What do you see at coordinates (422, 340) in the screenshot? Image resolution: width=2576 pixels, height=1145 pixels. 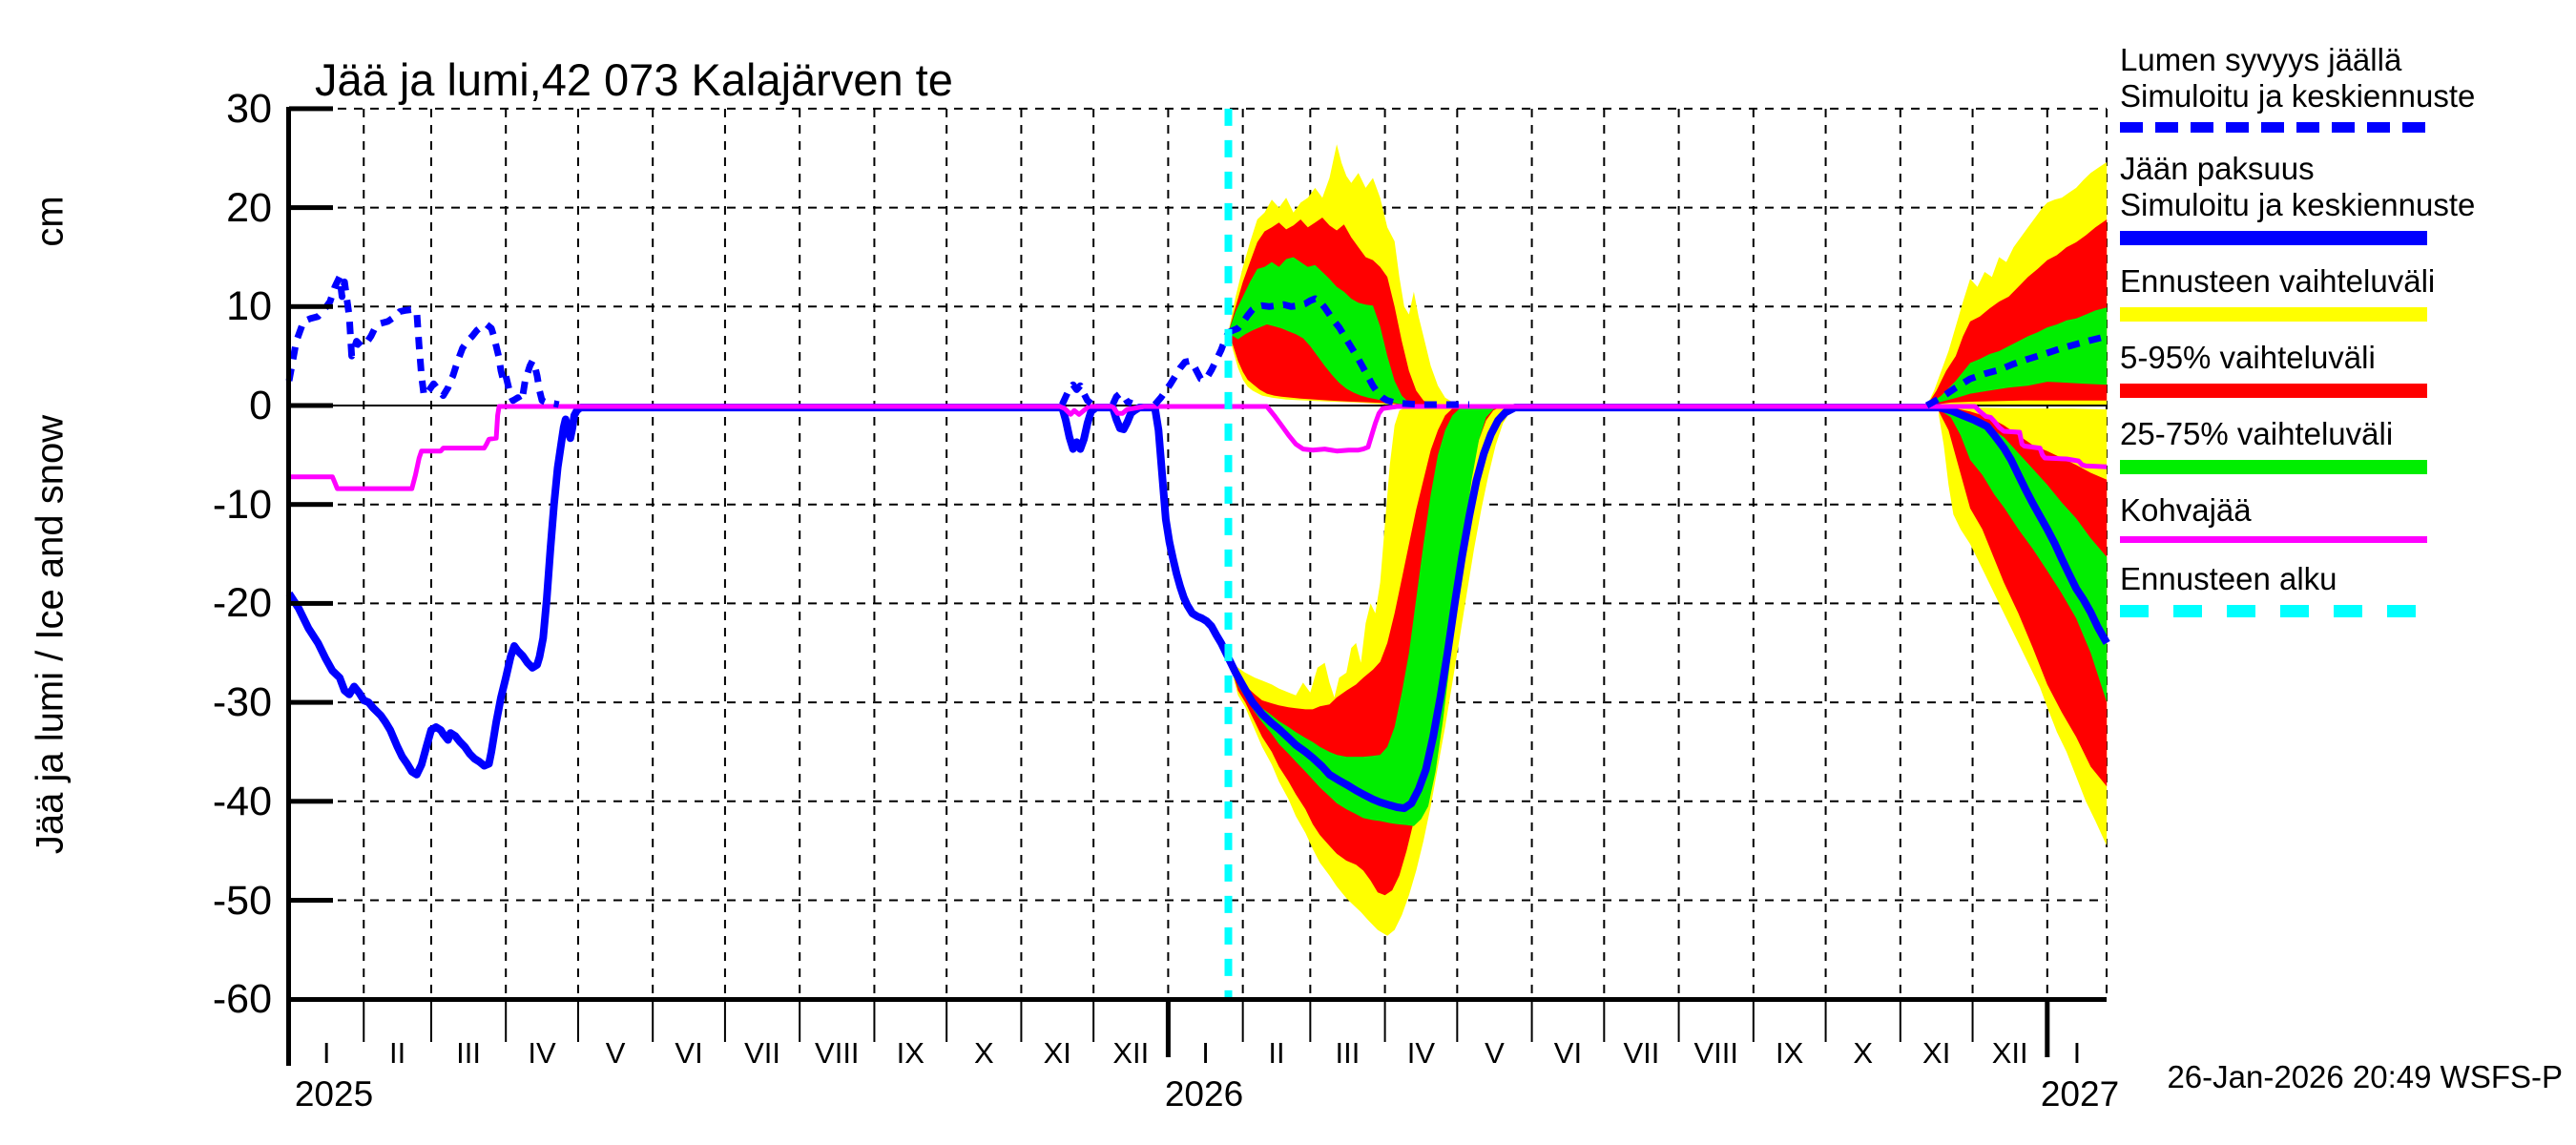 I see `snow-depth-2025` at bounding box center [422, 340].